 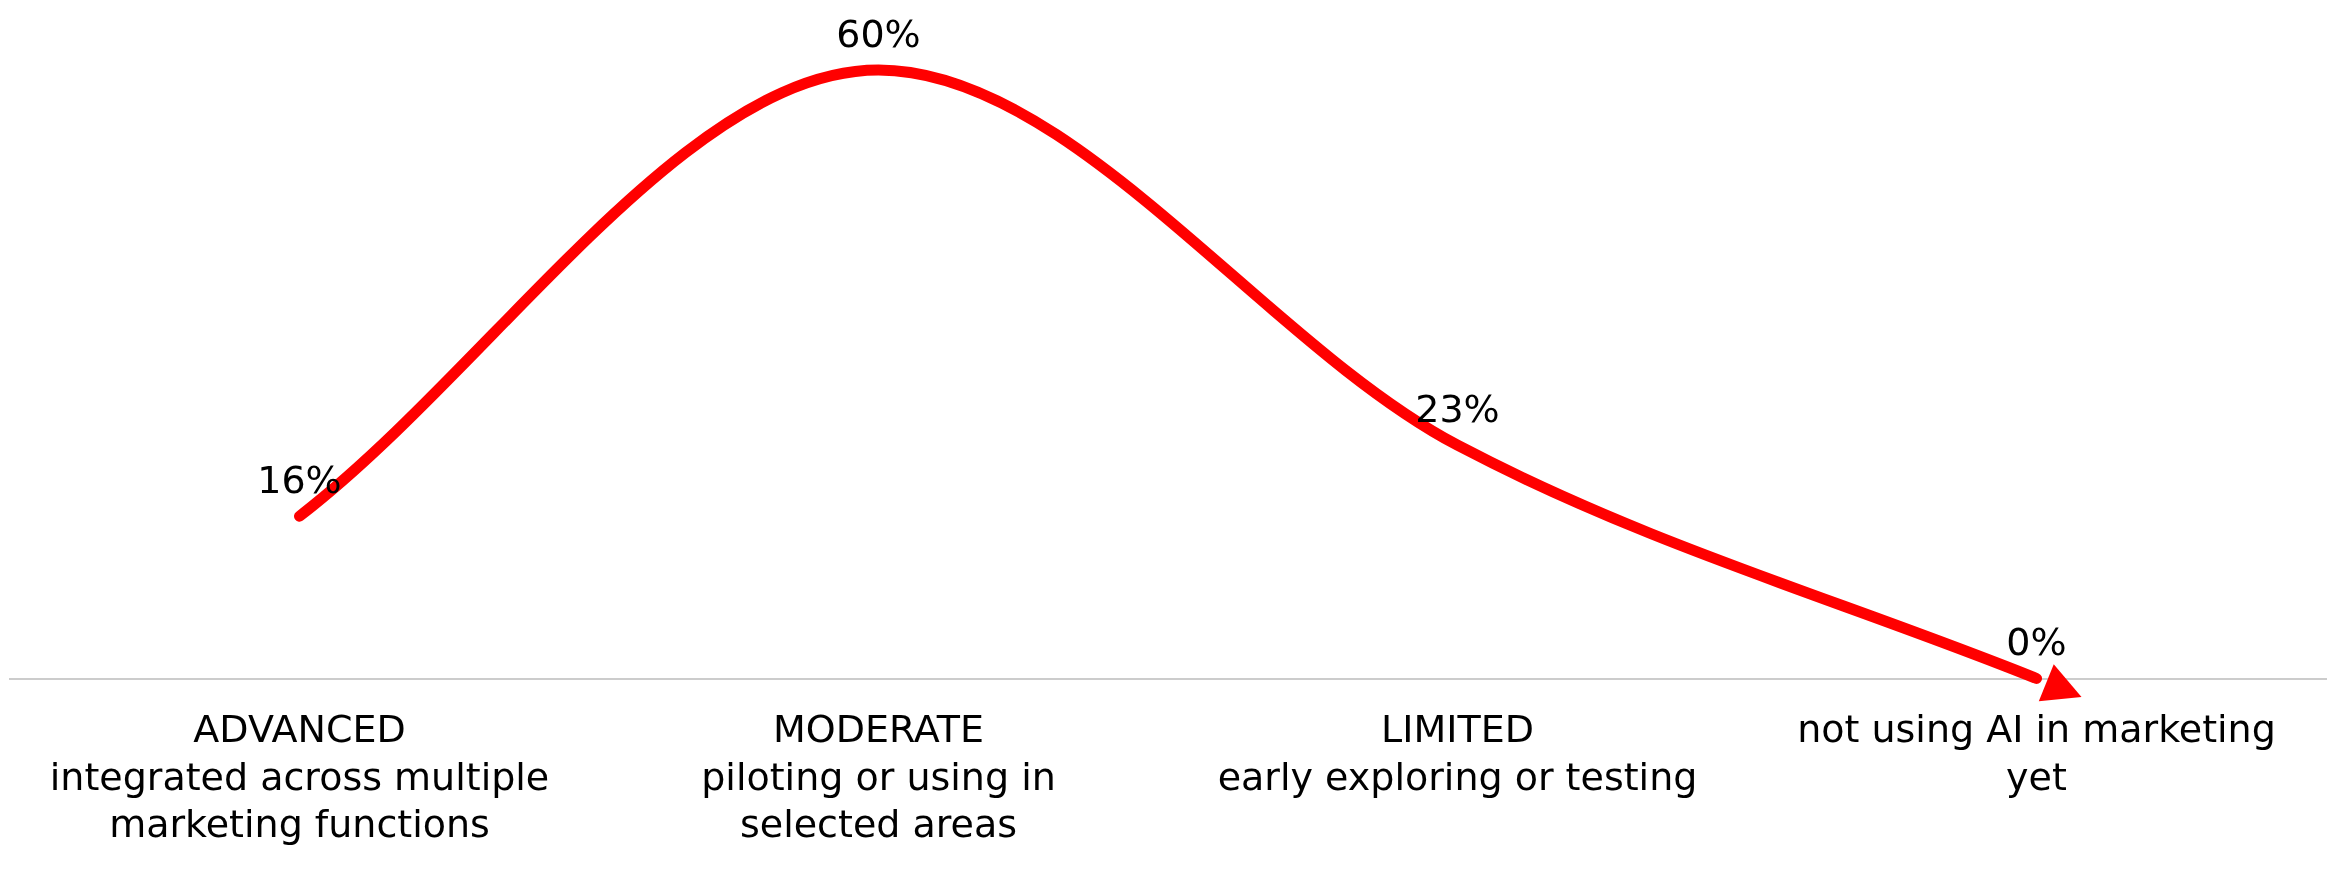 What do you see at coordinates (2036, 753) in the screenshot?
I see `x-tick-label: not using AI in marketing yet` at bounding box center [2036, 753].